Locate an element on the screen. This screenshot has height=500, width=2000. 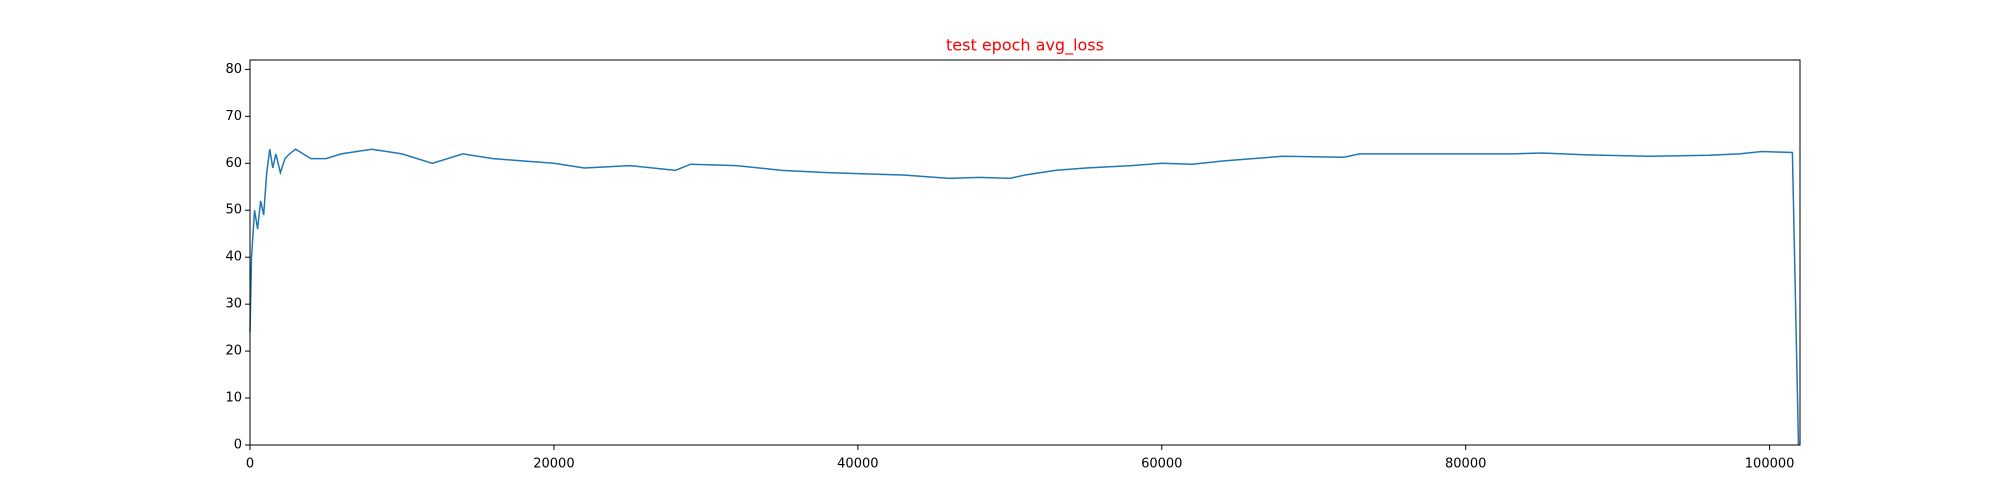
y-tick-label: 30 is located at coordinates (233, 304).